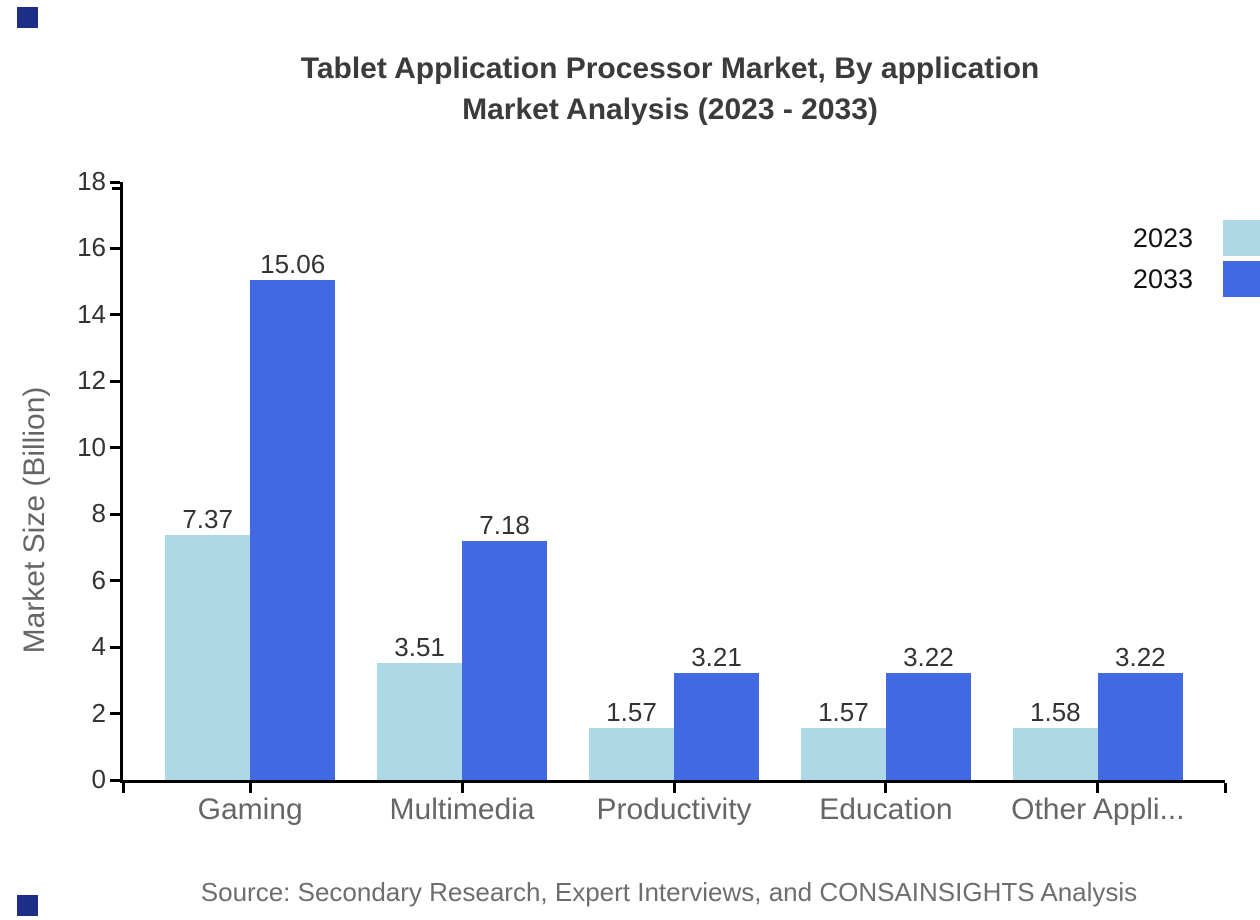  What do you see at coordinates (27, 905) in the screenshot?
I see `brand-mark-bottom-left` at bounding box center [27, 905].